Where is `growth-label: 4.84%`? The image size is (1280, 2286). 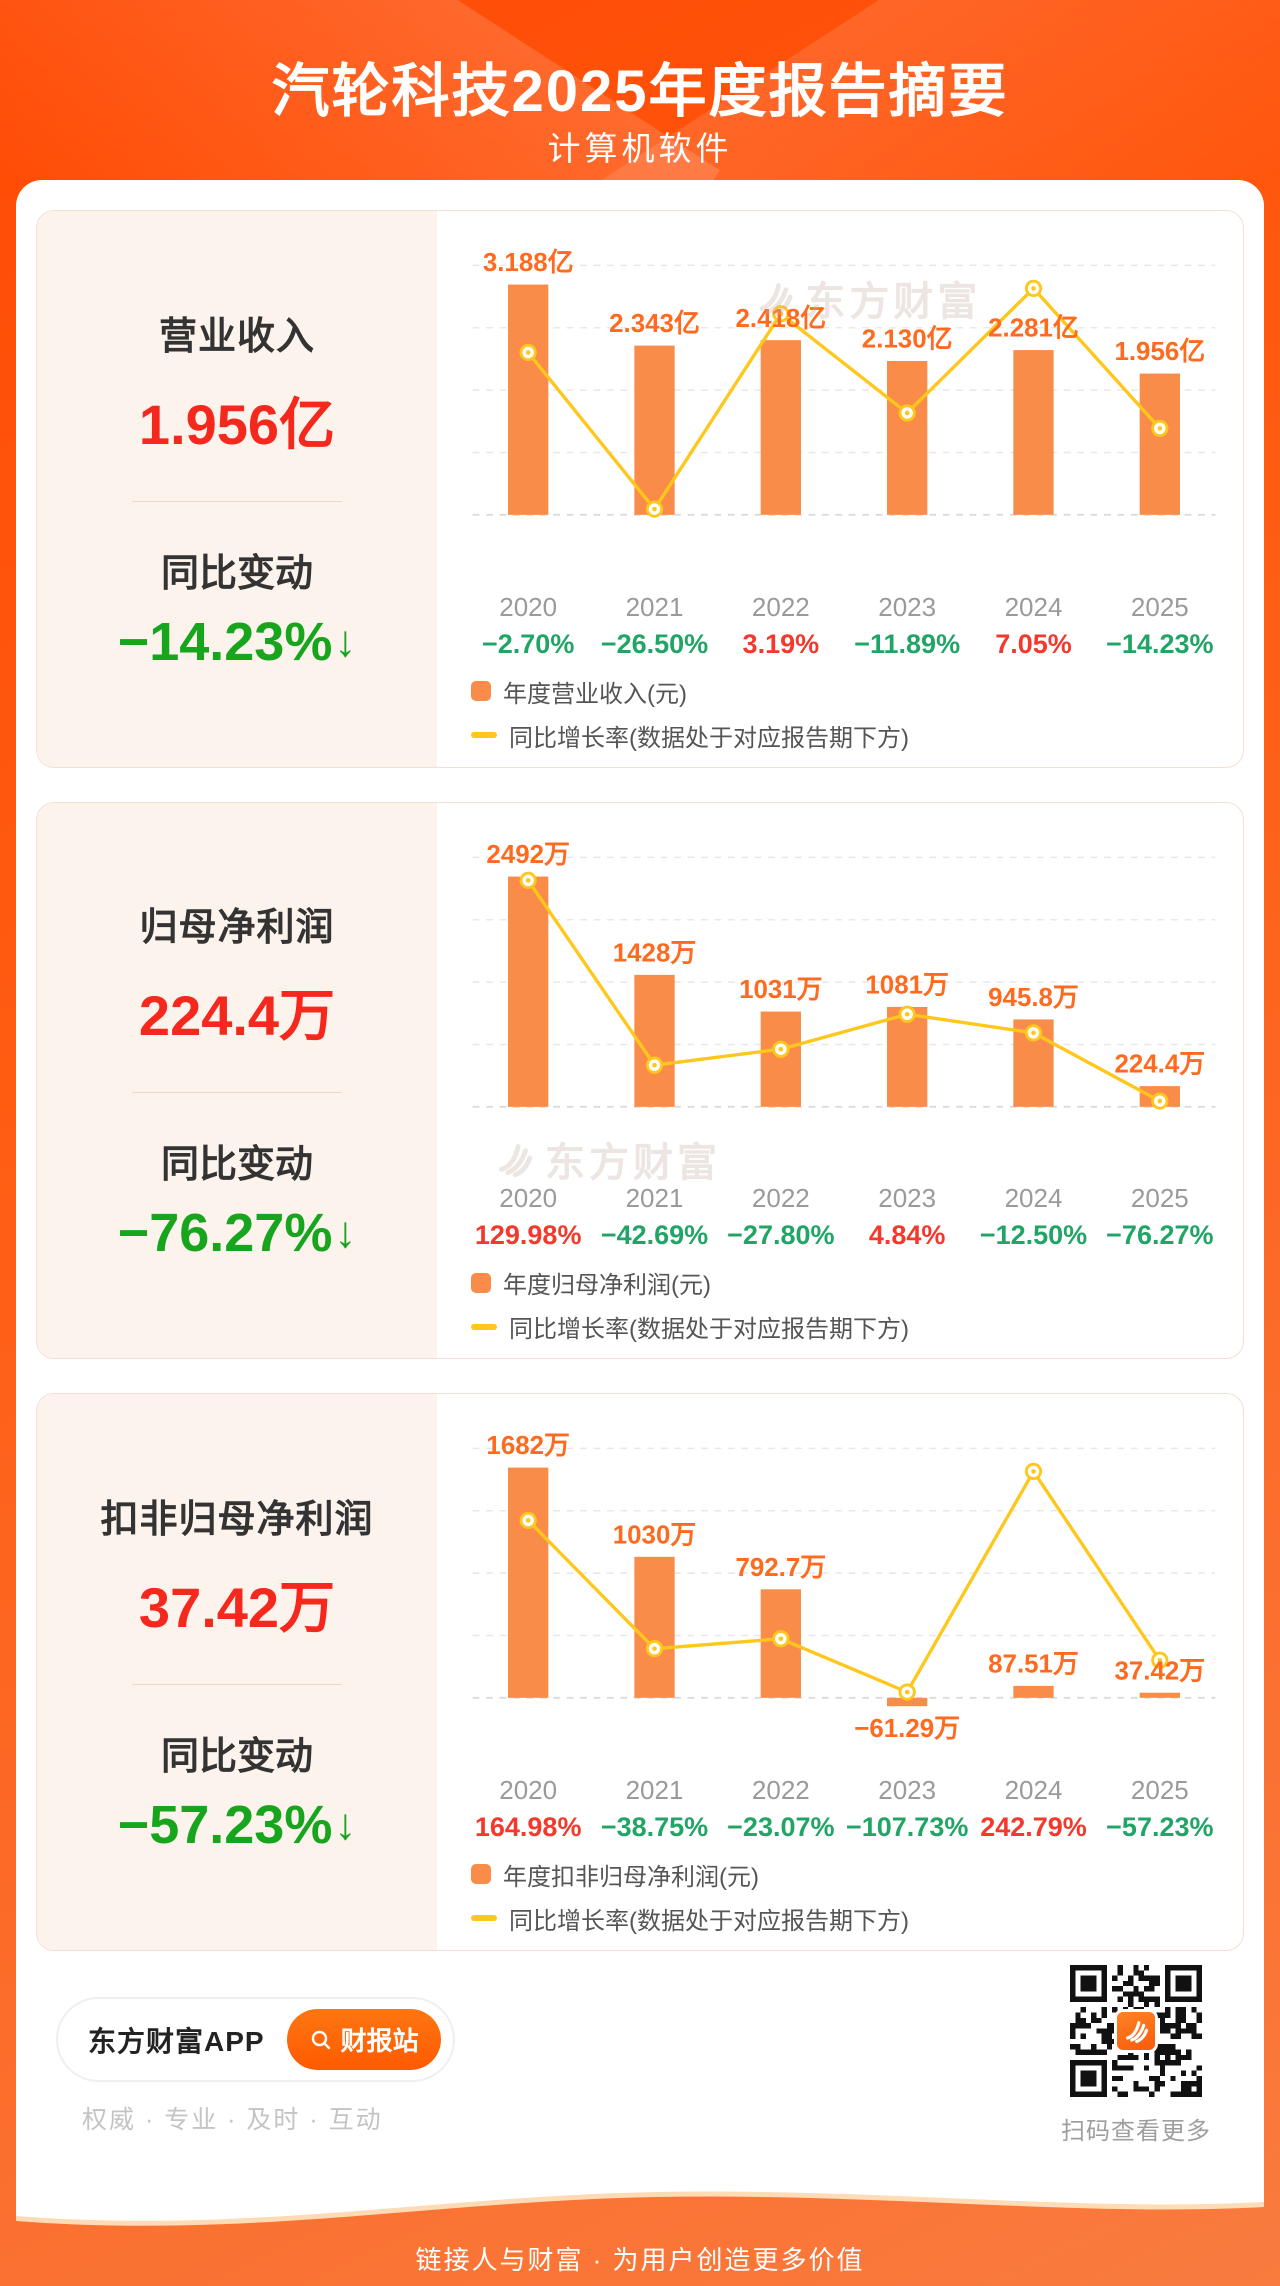 growth-label: 4.84% is located at coordinates (907, 1235).